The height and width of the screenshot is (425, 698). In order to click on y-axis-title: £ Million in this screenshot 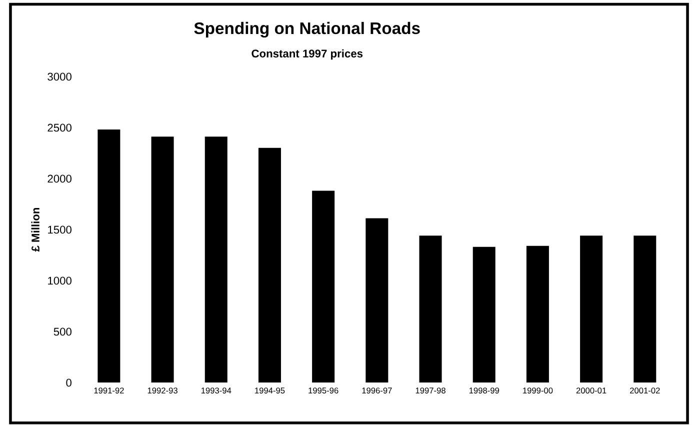, I will do `click(35, 230)`.